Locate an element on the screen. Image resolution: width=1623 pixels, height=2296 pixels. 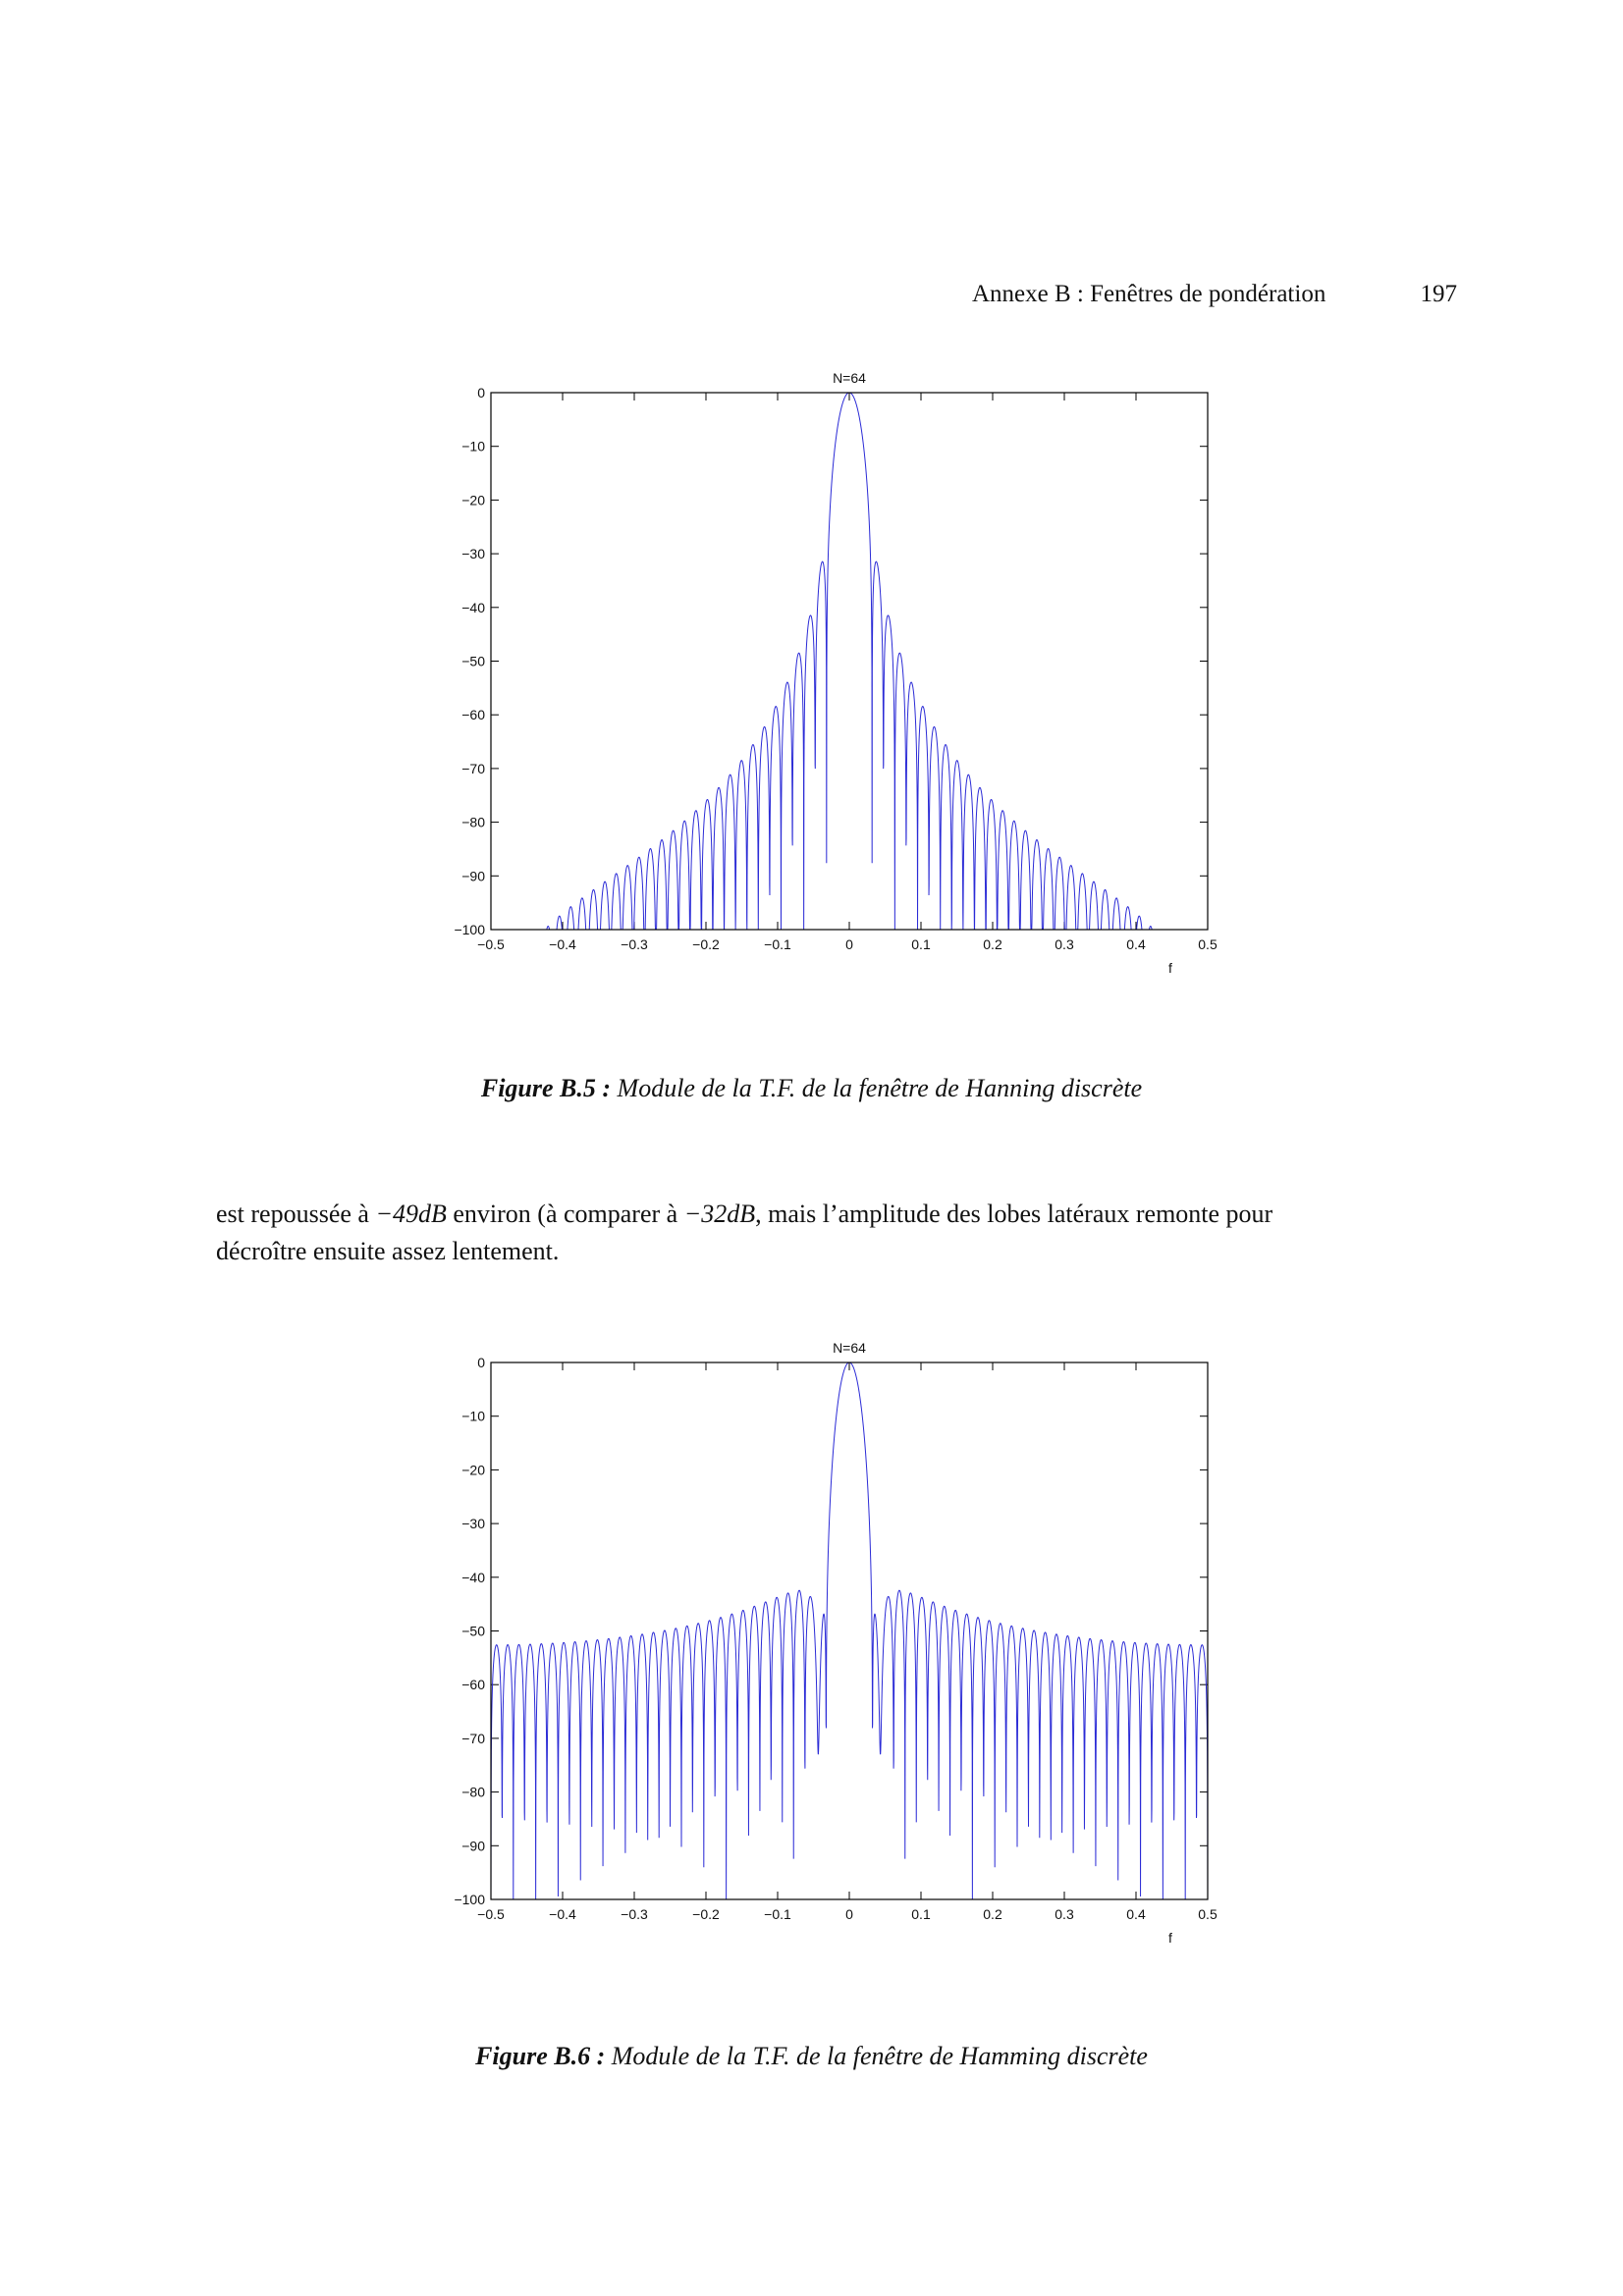
body-text-1c: environ (à comparer à is located at coordinates (565, 1214).